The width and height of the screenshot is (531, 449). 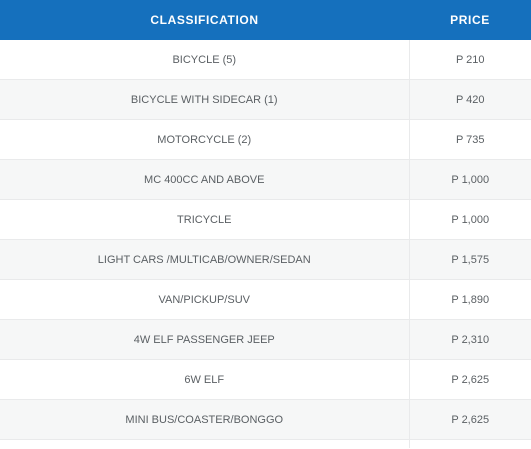 I want to click on table-row: MOTORCYCLE (2) P 735, so click(x=265, y=139).